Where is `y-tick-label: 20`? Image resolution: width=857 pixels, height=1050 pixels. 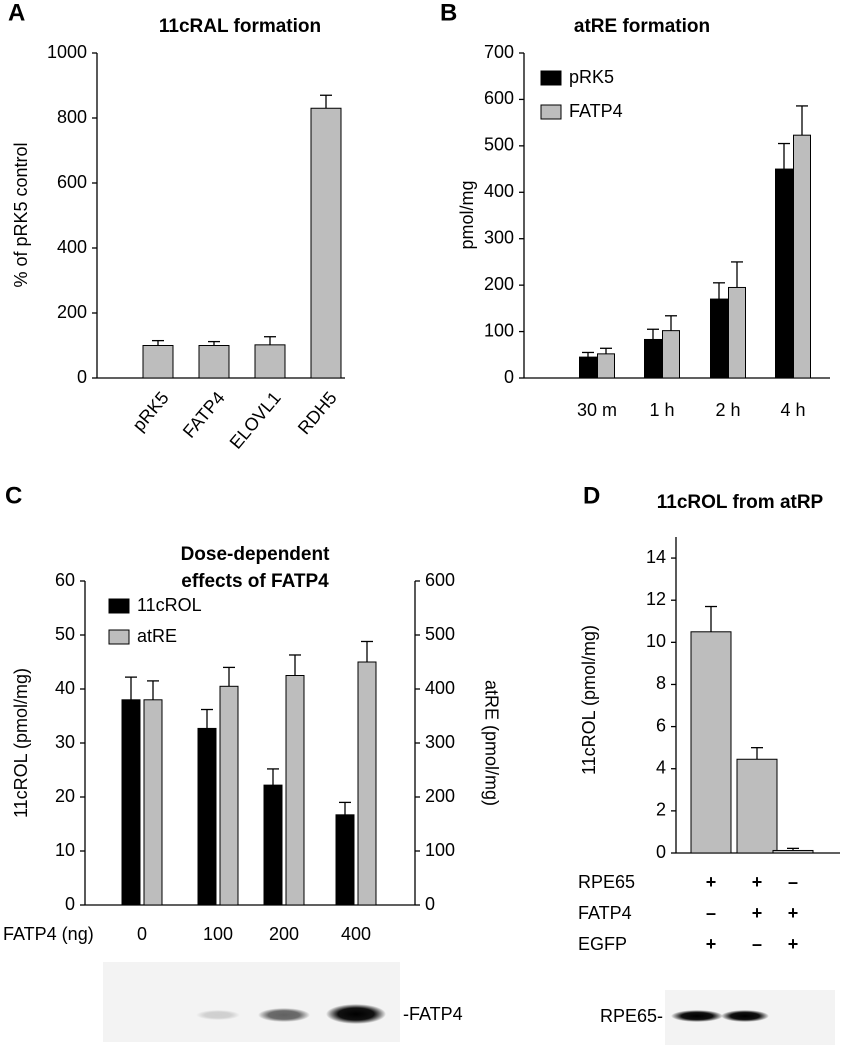
y-tick-label: 20 is located at coordinates (65, 796).